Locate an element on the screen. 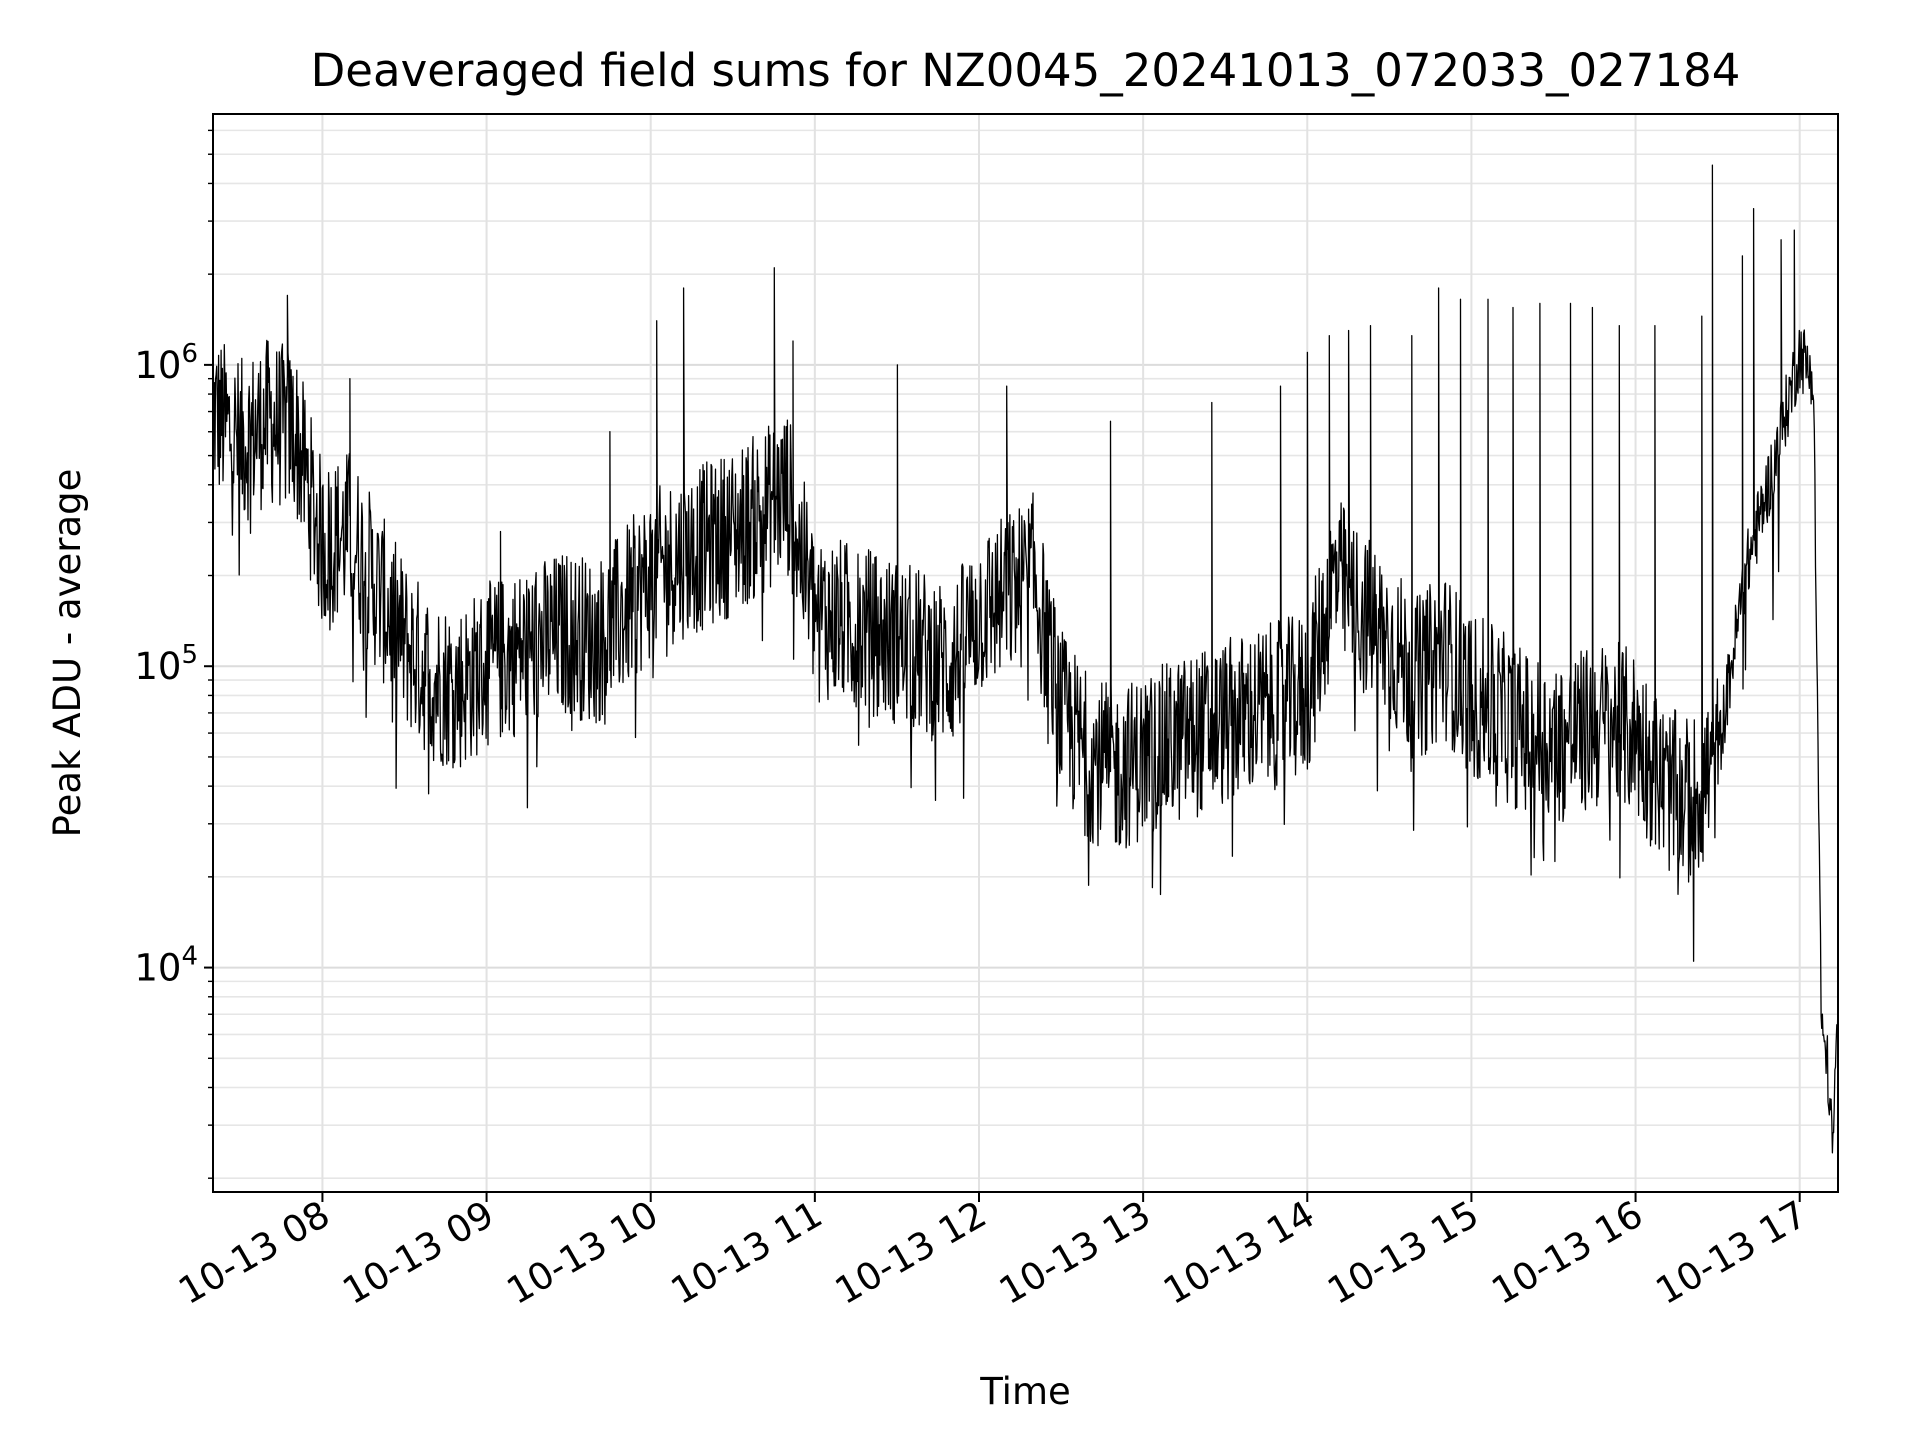 The image size is (1920, 1440). y-tick-label: 10⁴ is located at coordinates (166, 966).